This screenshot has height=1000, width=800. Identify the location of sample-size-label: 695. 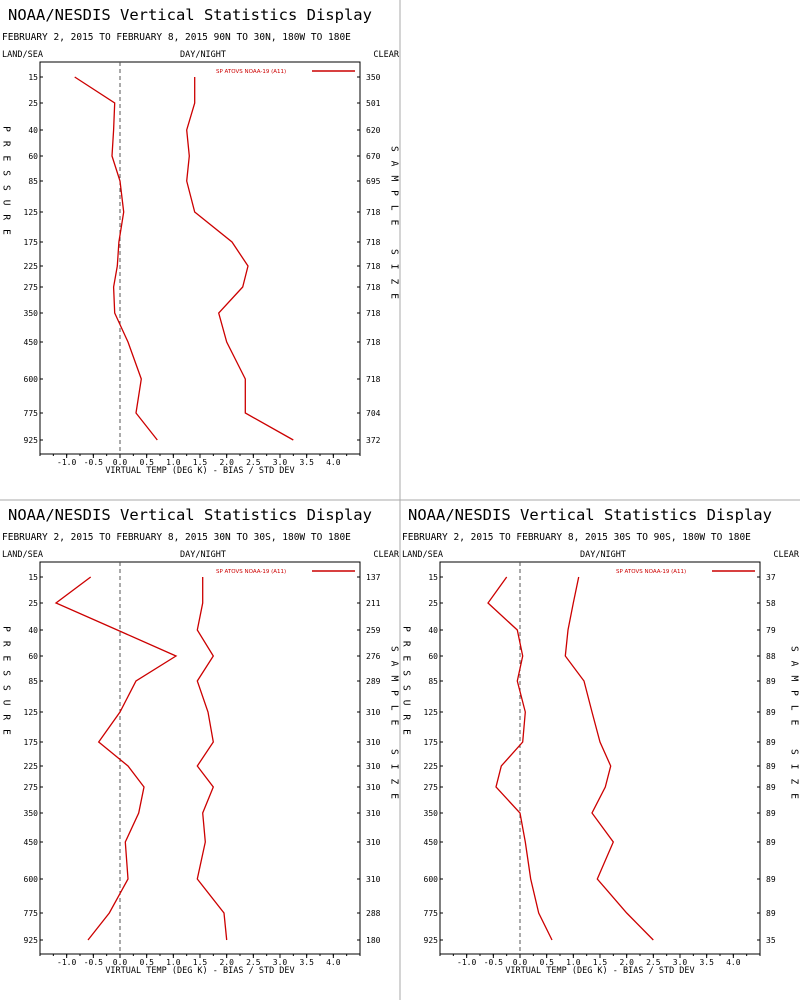
(373, 181).